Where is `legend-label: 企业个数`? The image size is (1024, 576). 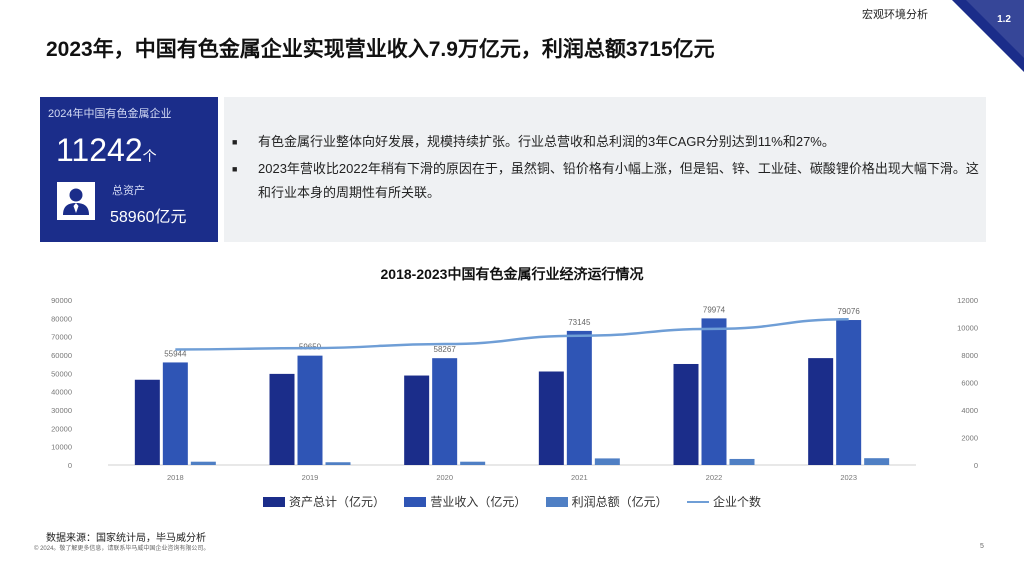 legend-label: 企业个数 is located at coordinates (737, 502).